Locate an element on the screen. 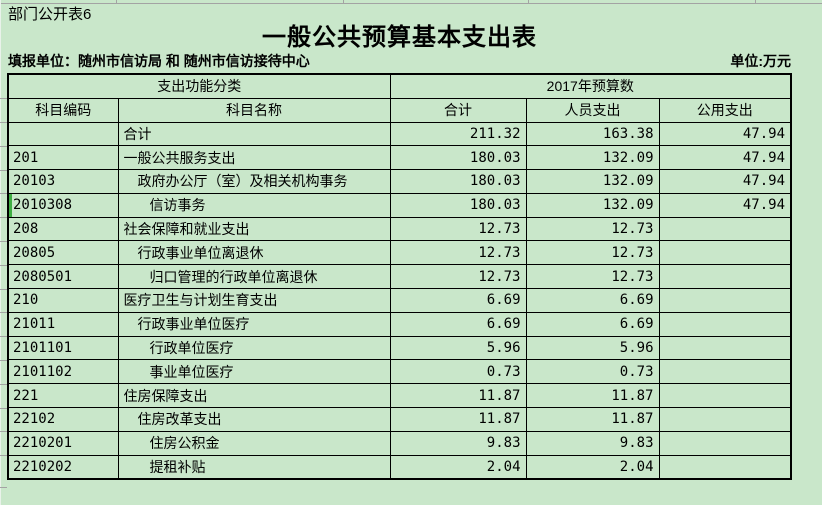 This screenshot has height=505, width=822. table-row: 210 医疗卫生与计划生育支出 6.69 6.69 is located at coordinates (399, 300).